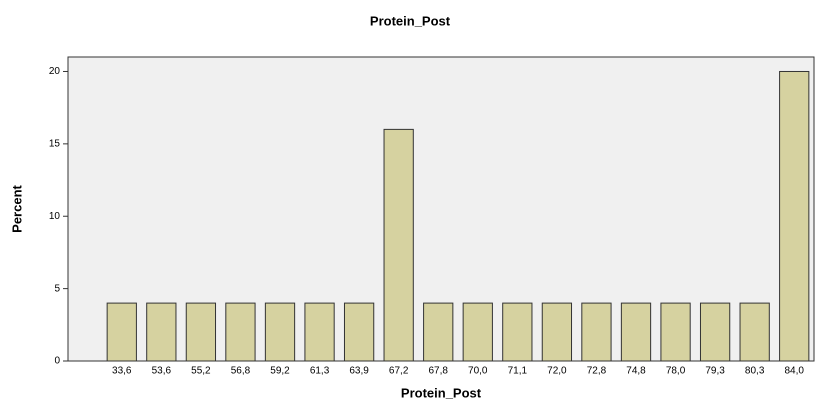  Describe the element at coordinates (794, 371) in the screenshot. I see `x-tick-label: 84,0` at that location.